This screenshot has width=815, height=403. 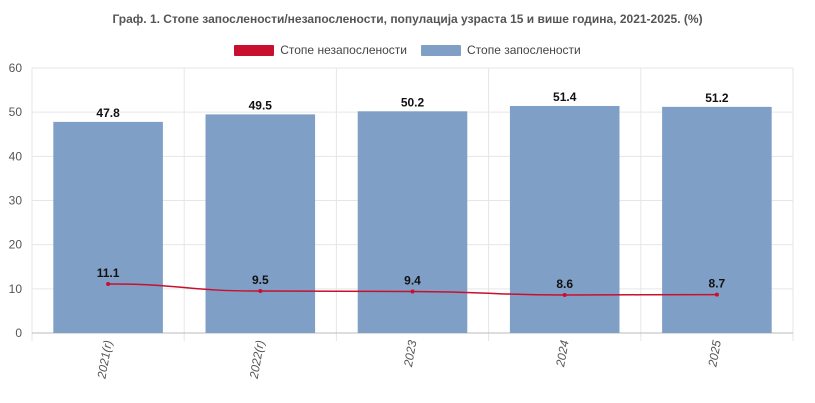 I want to click on x-tick-label: 2025, so click(x=714, y=354).